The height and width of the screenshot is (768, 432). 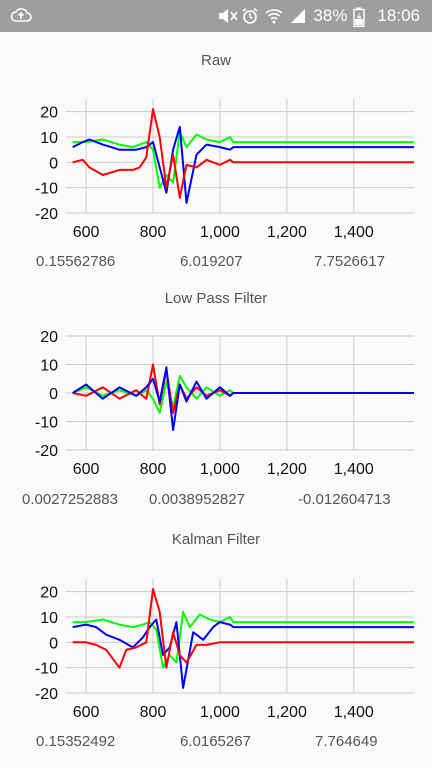 I want to click on low-pass-readout-x: 0.0027252883, so click(x=70, y=499).